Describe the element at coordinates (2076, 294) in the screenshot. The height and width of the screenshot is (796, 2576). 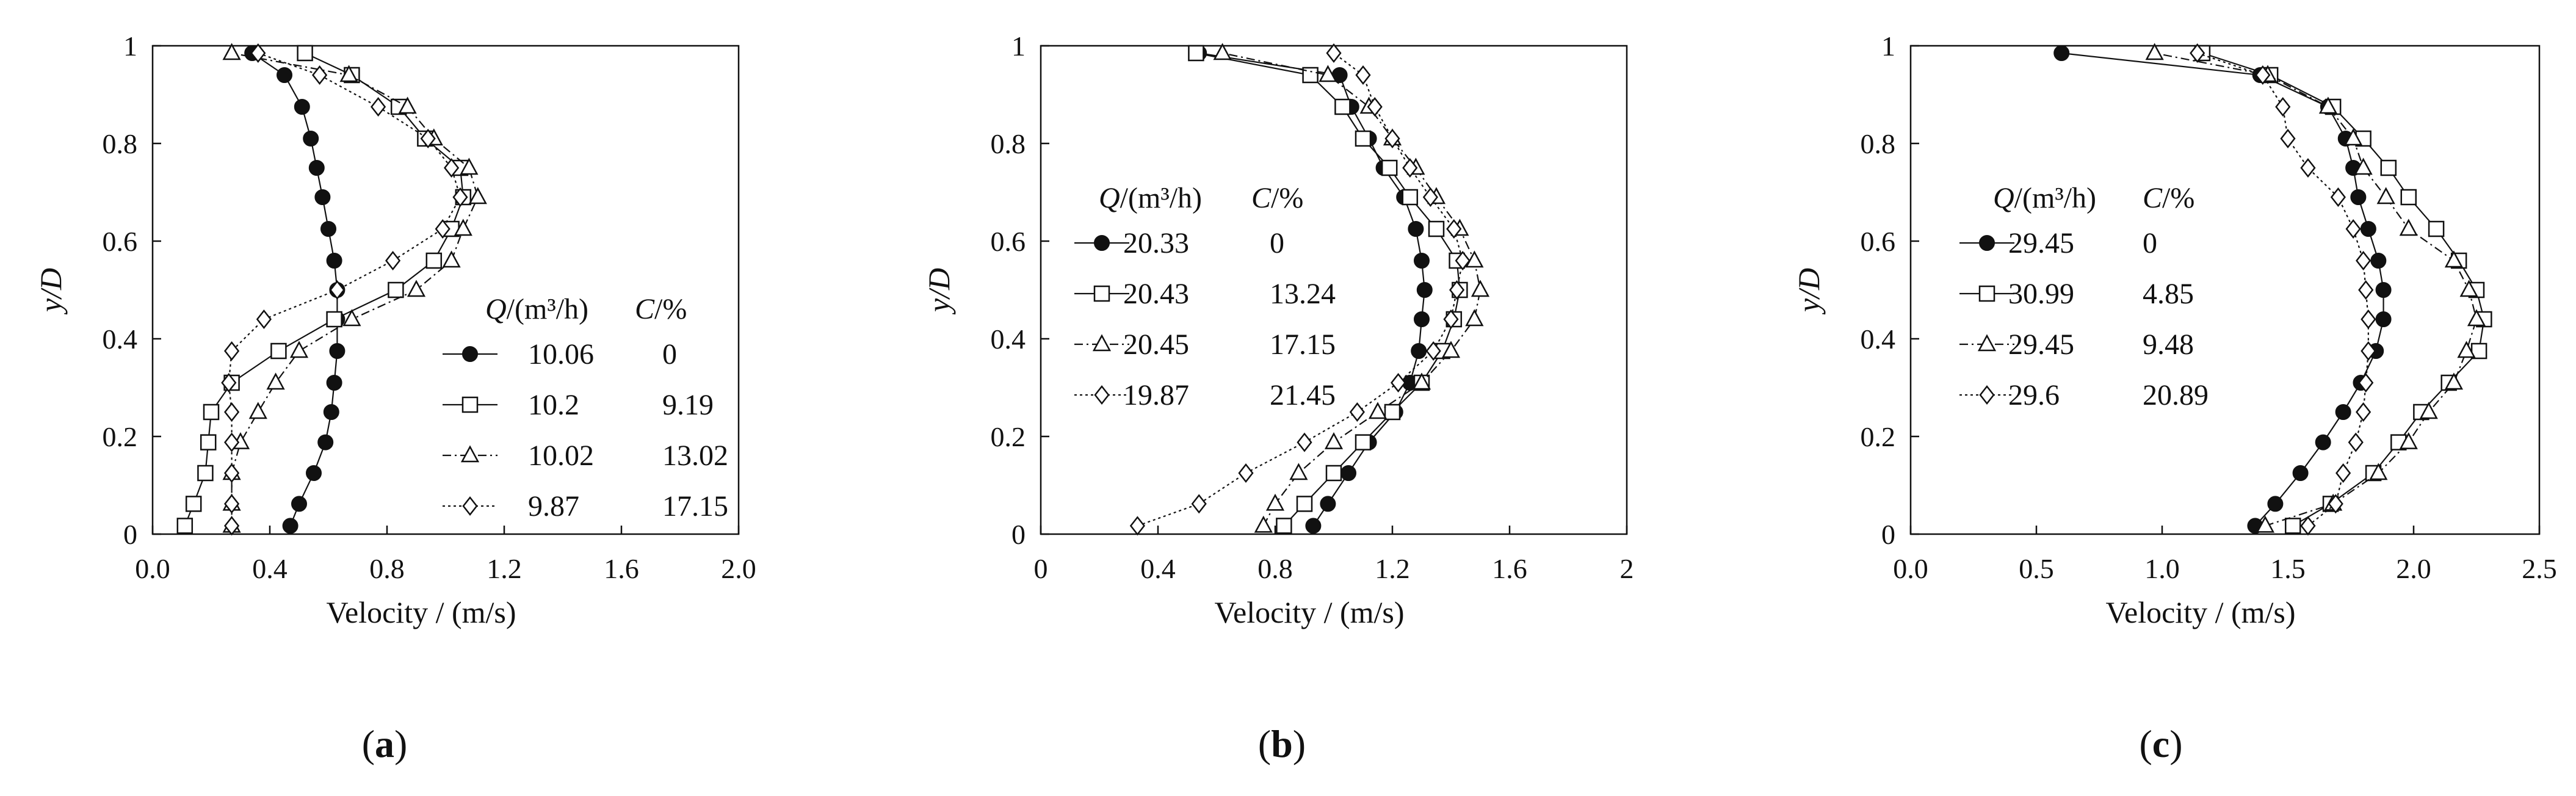
I see `legend-entry: 30.99 4.85` at that location.